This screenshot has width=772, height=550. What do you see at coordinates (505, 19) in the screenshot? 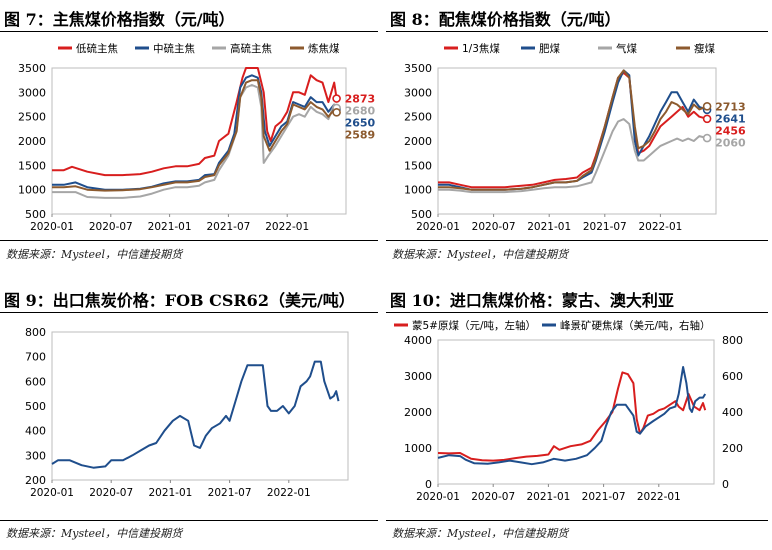
I see `chart-title: 图 8：配焦煤价格指数（元/吨）` at bounding box center [505, 19].